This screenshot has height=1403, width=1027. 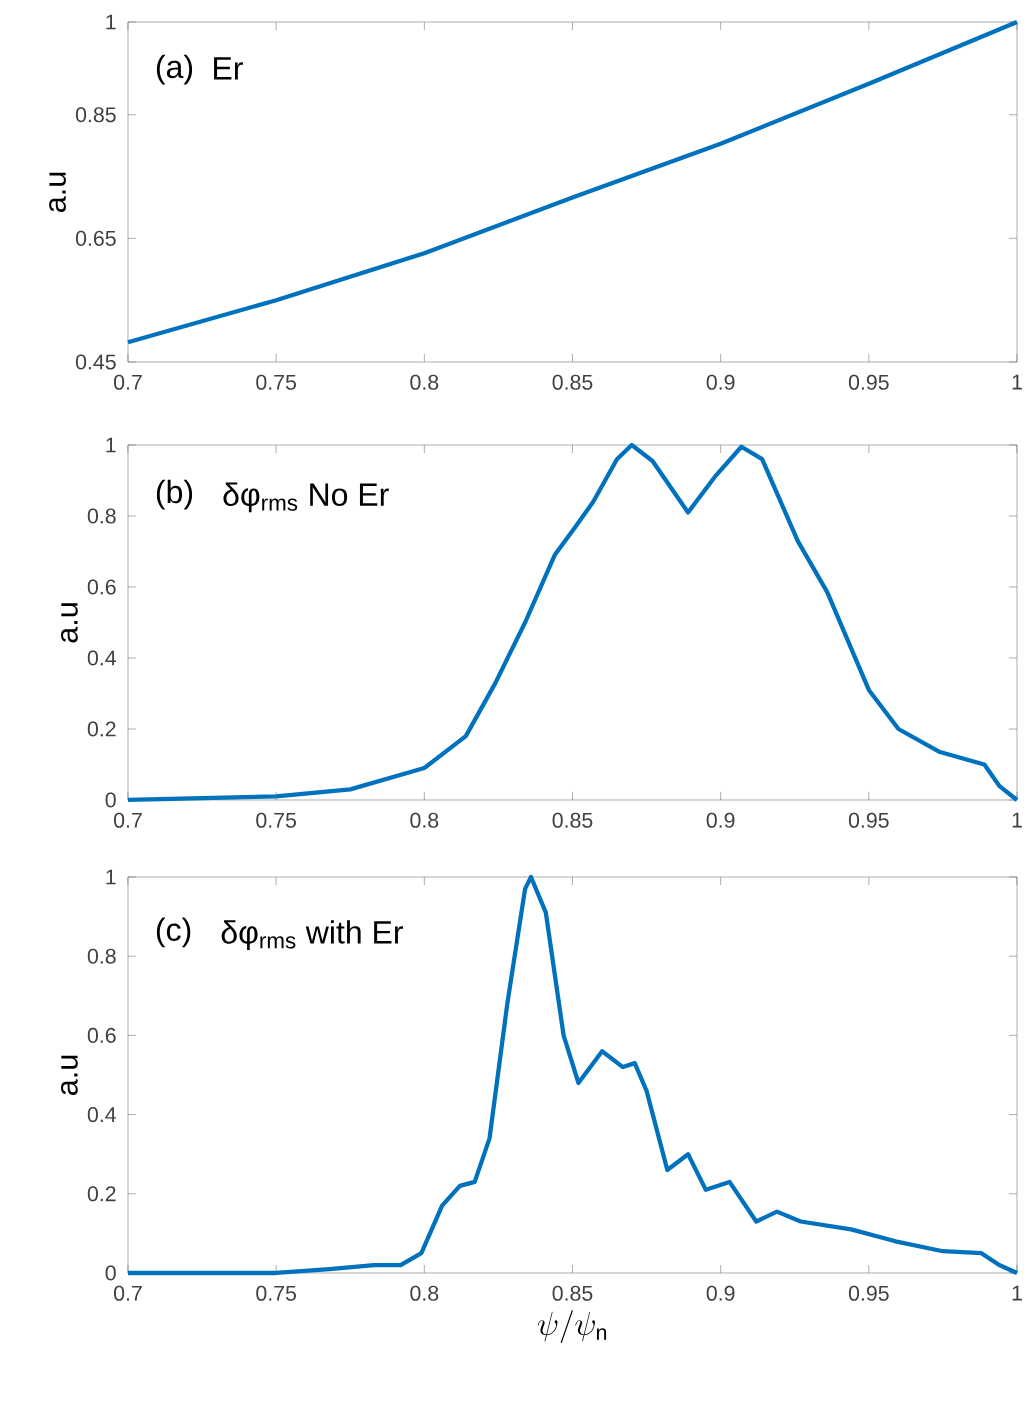 What do you see at coordinates (174, 69) in the screenshot?
I see `annotation: (a)` at bounding box center [174, 69].